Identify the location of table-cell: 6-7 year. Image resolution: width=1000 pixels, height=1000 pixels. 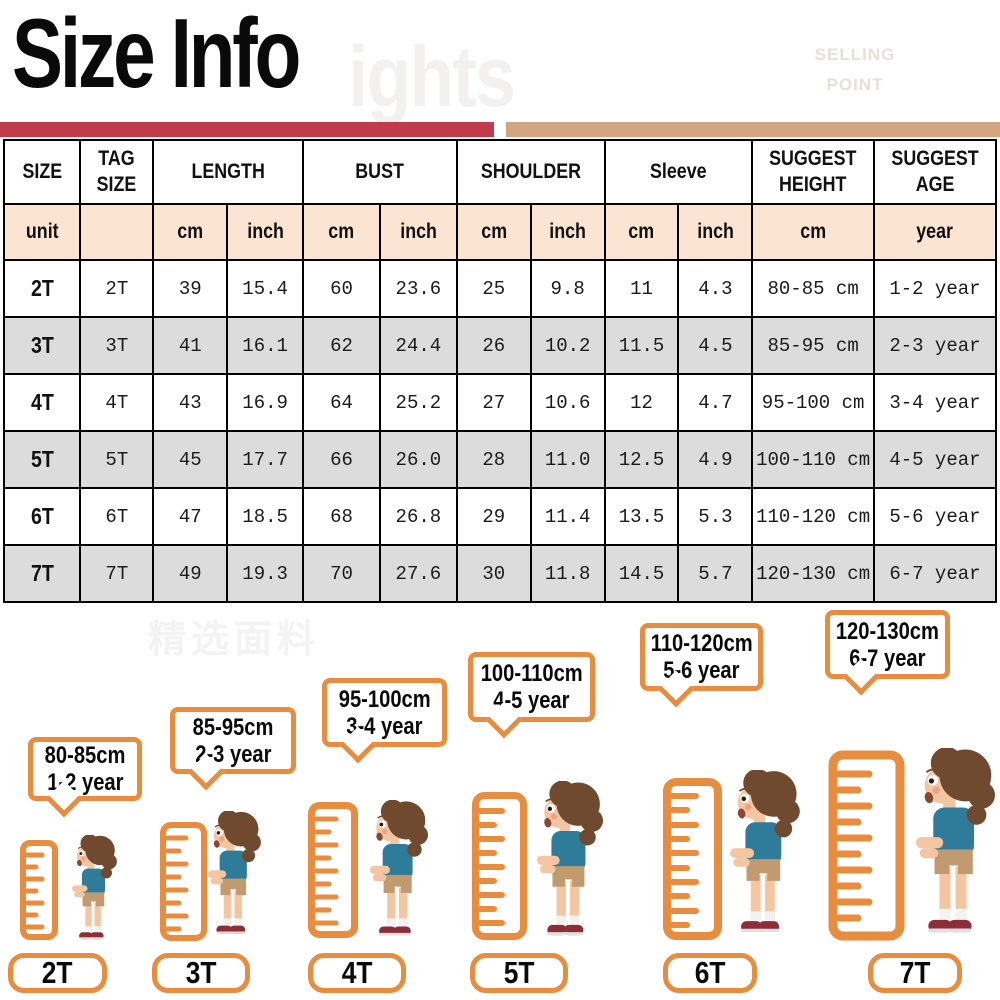
(935, 573).